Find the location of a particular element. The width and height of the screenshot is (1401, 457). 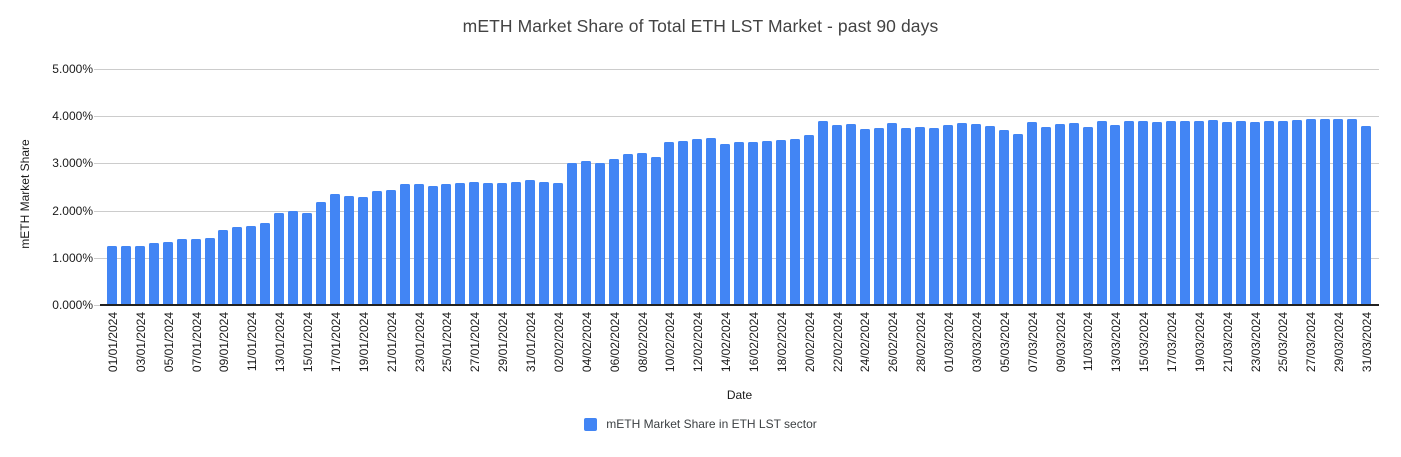

gridline is located at coordinates (736, 117).